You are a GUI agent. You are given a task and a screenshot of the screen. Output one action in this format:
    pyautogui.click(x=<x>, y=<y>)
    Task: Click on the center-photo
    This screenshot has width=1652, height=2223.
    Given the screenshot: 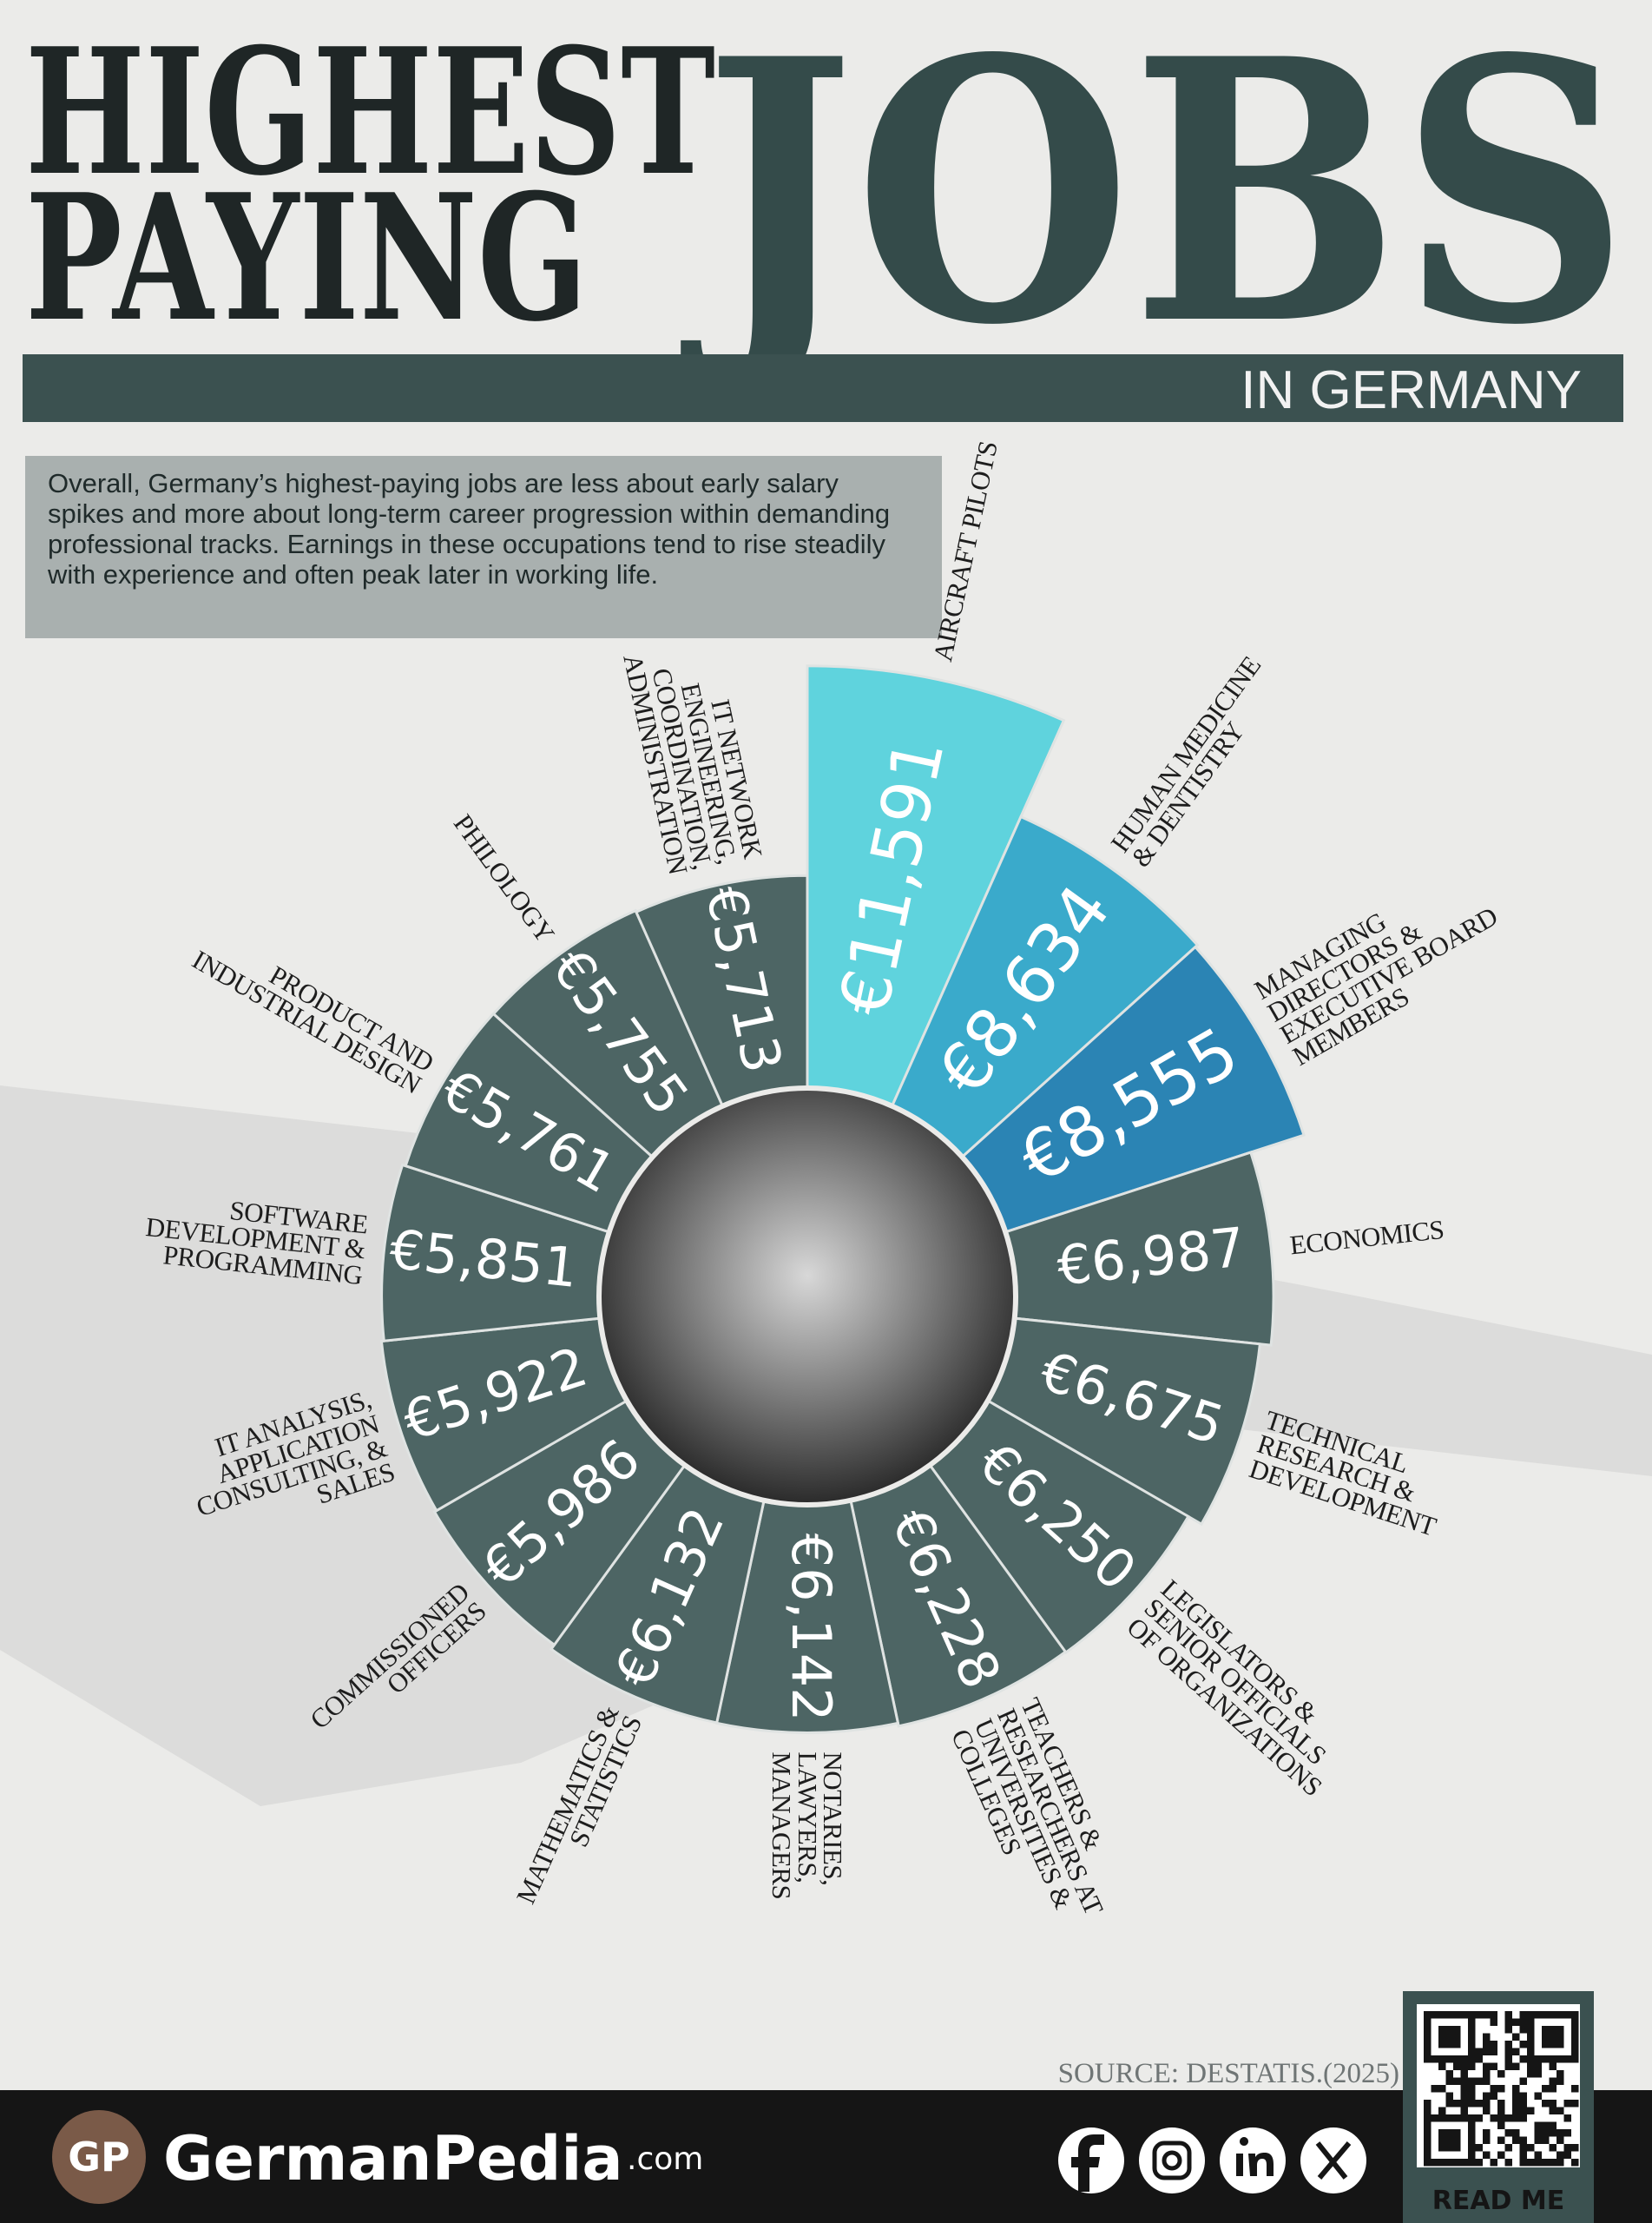 What is the action you would take?
    pyautogui.click(x=807, y=1296)
    